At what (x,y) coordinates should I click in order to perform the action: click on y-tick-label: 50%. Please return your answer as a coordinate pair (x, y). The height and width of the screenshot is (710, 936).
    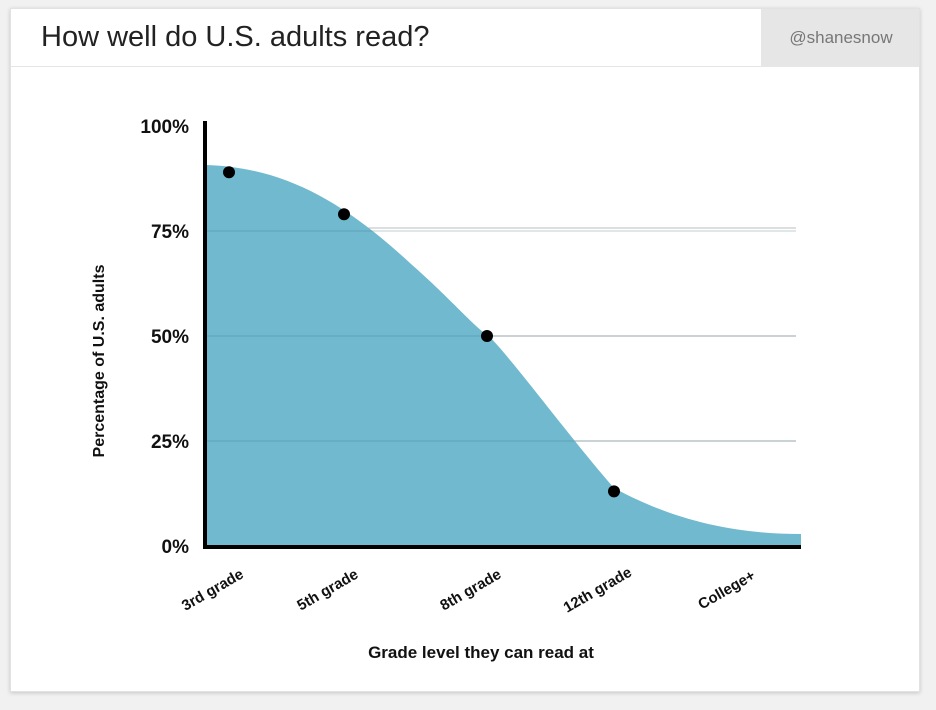
    Looking at the image, I should click on (170, 337).